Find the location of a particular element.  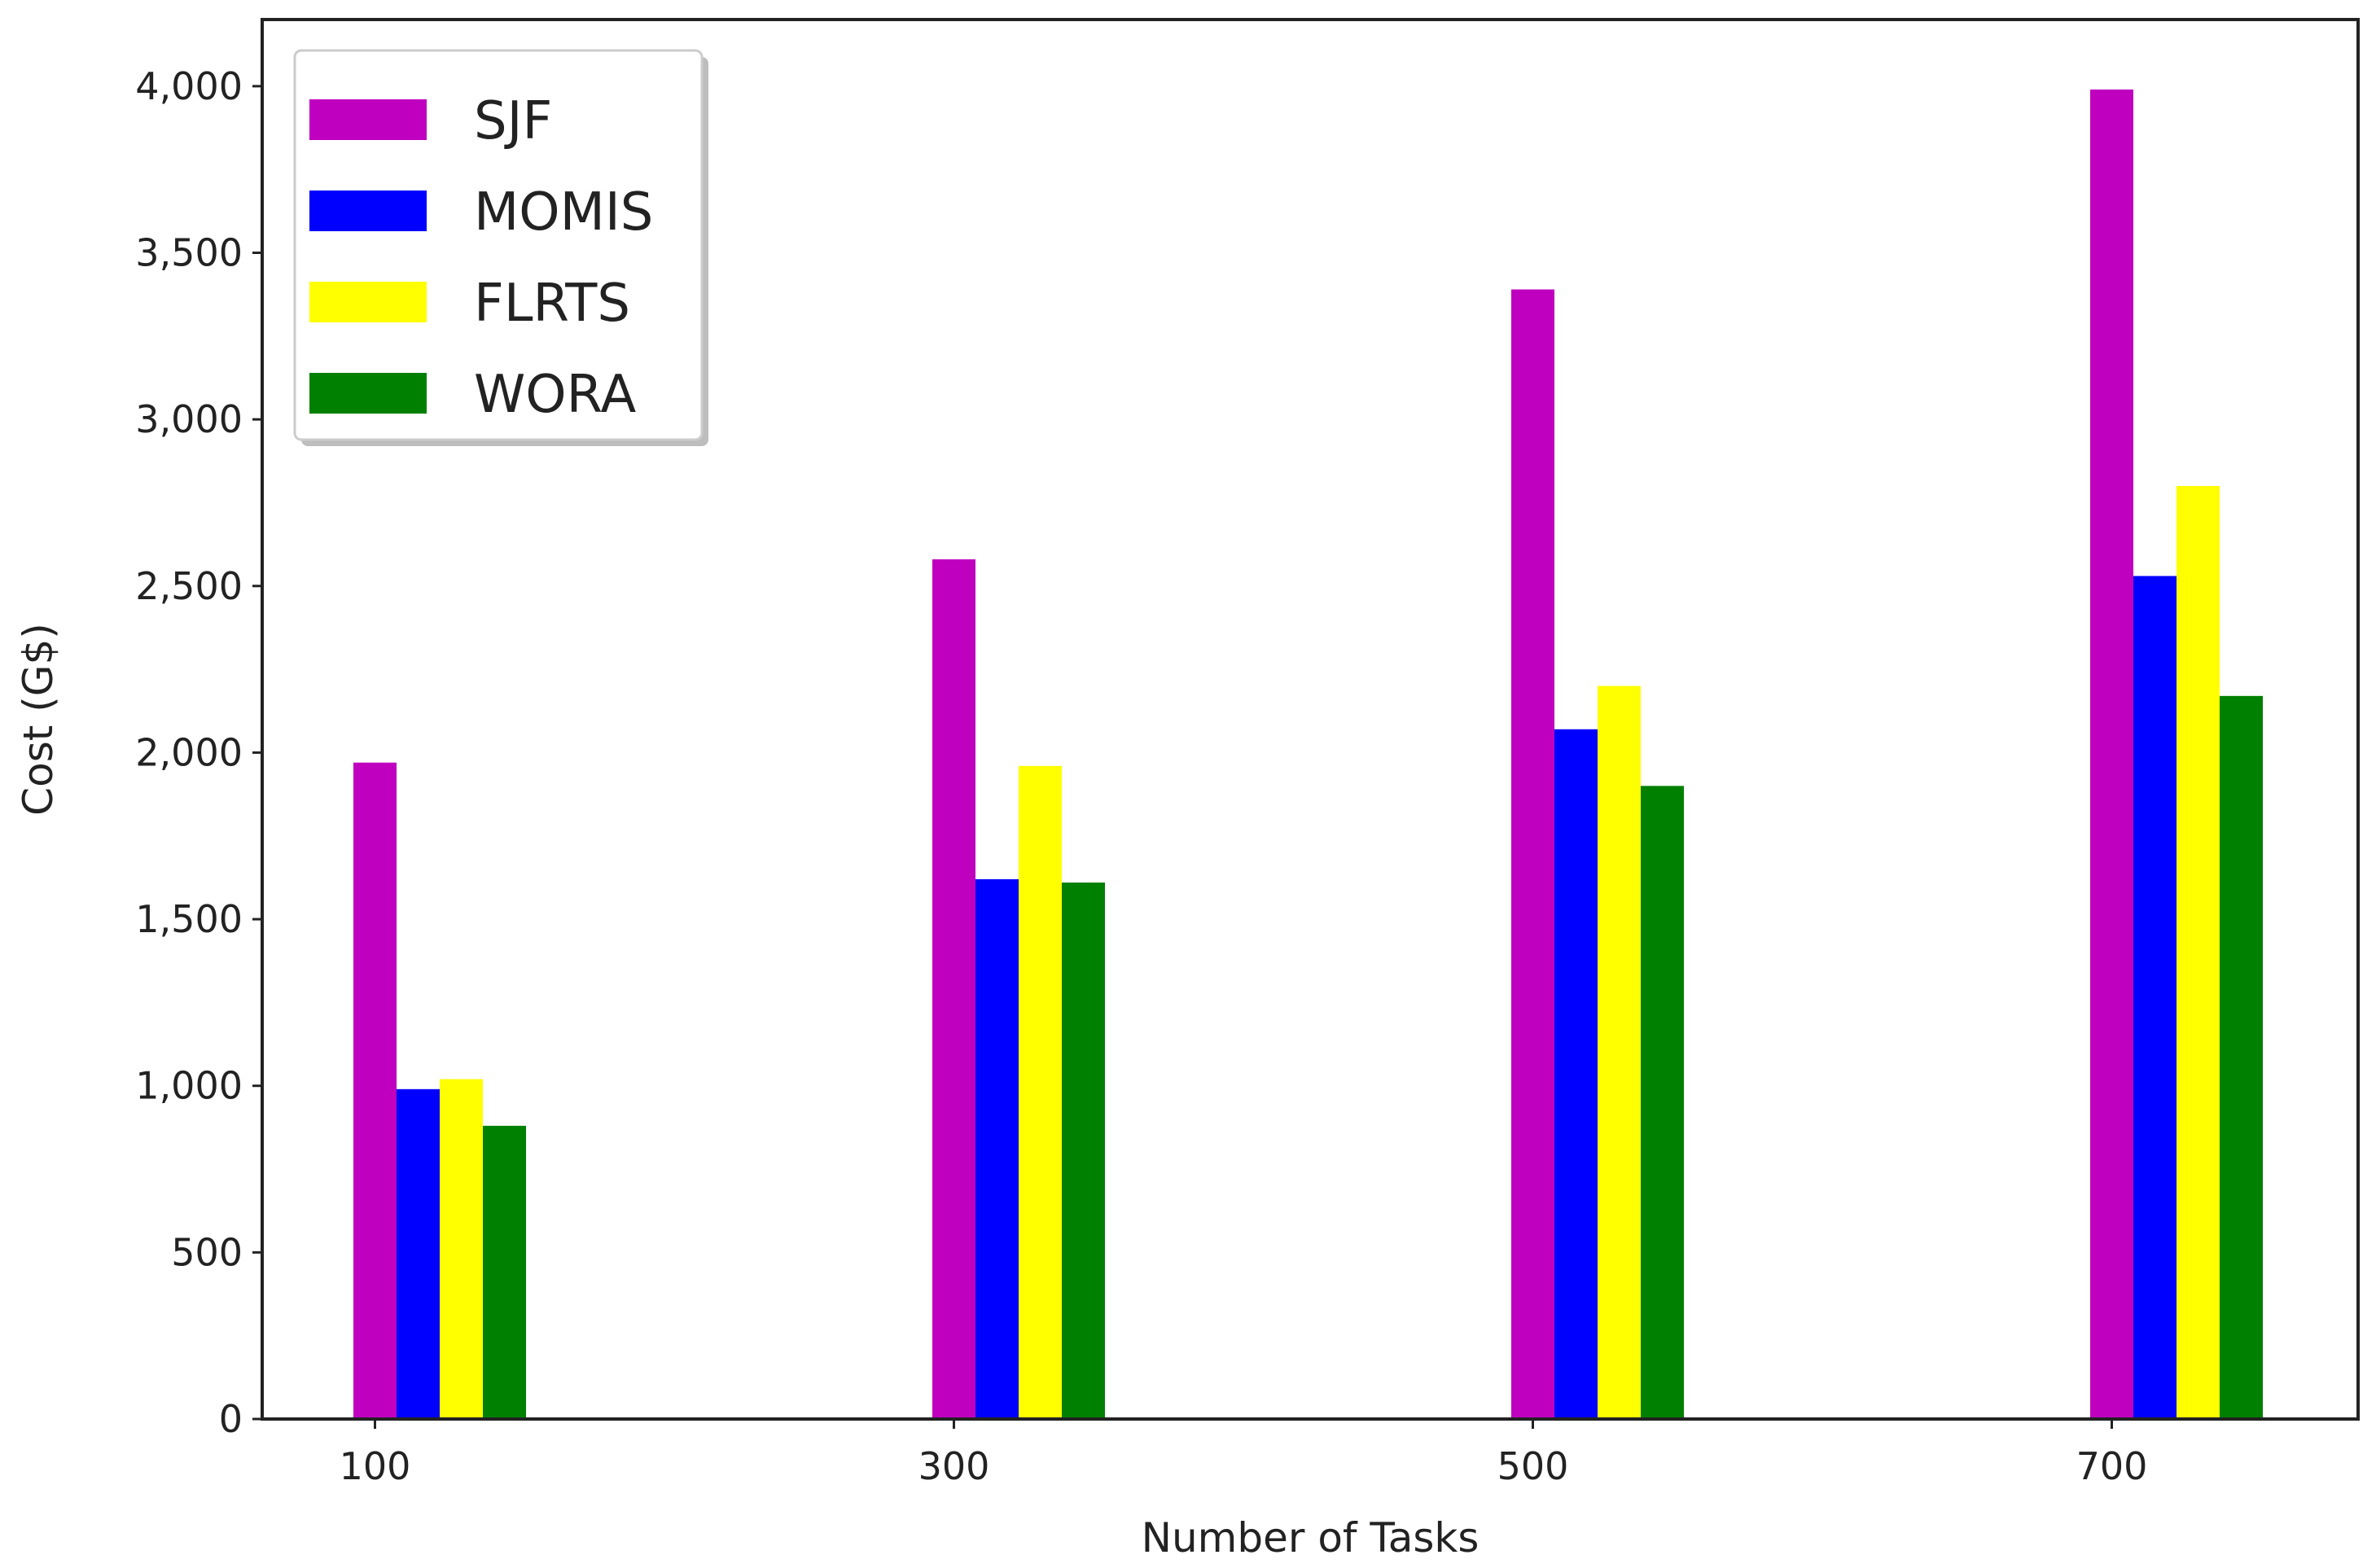

legend-swatch-wora is located at coordinates (368, 394).